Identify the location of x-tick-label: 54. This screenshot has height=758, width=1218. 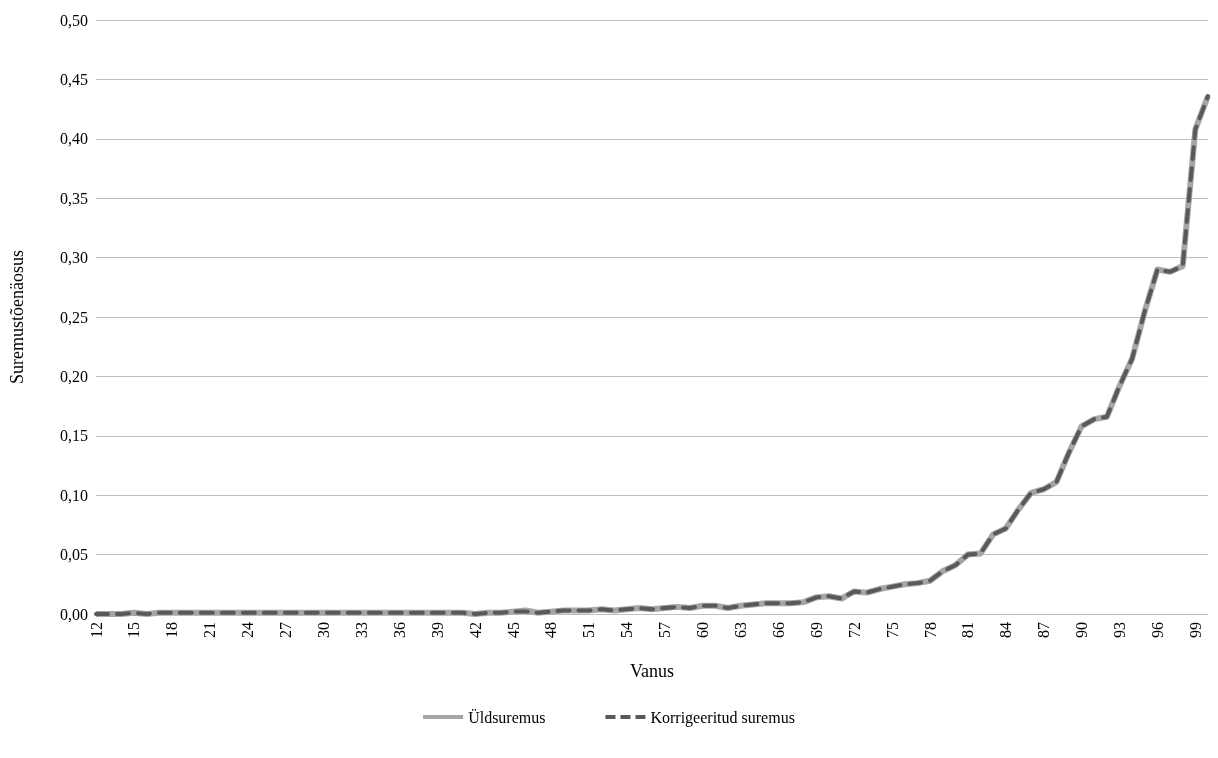
(627, 630).